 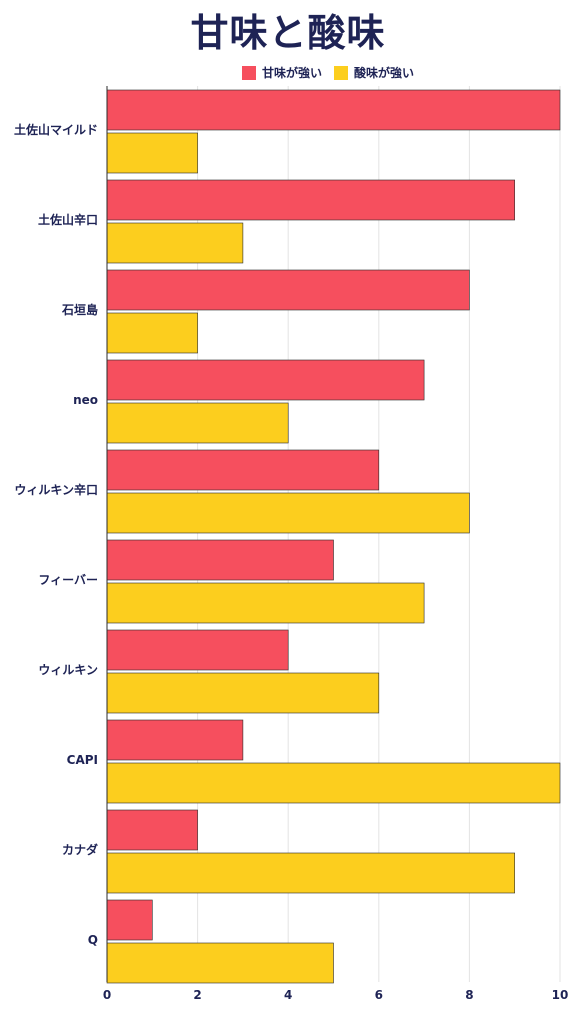 I want to click on legend-swatch-sweet, so click(x=249, y=72).